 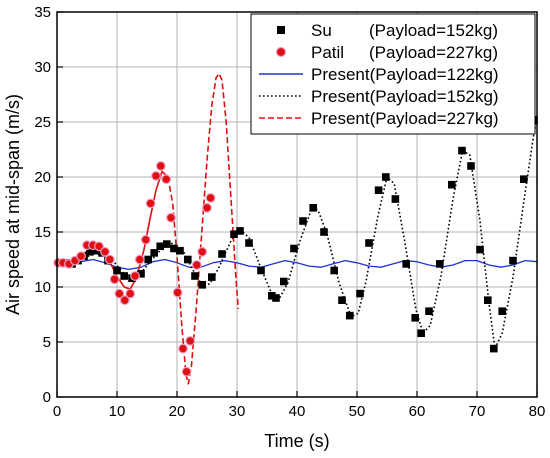 What do you see at coordinates (42, 122) in the screenshot?
I see `y-tick-label: 25` at bounding box center [42, 122].